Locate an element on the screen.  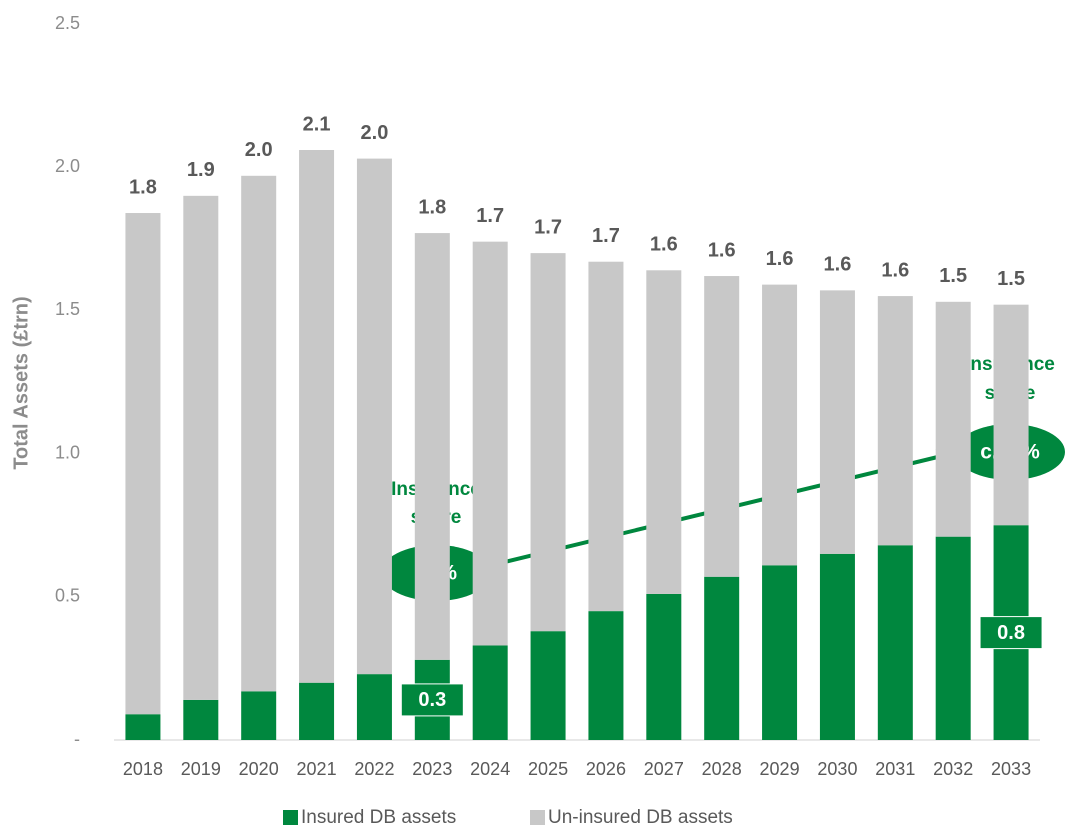
y-tick-label: 1.0 is located at coordinates (67, 452).